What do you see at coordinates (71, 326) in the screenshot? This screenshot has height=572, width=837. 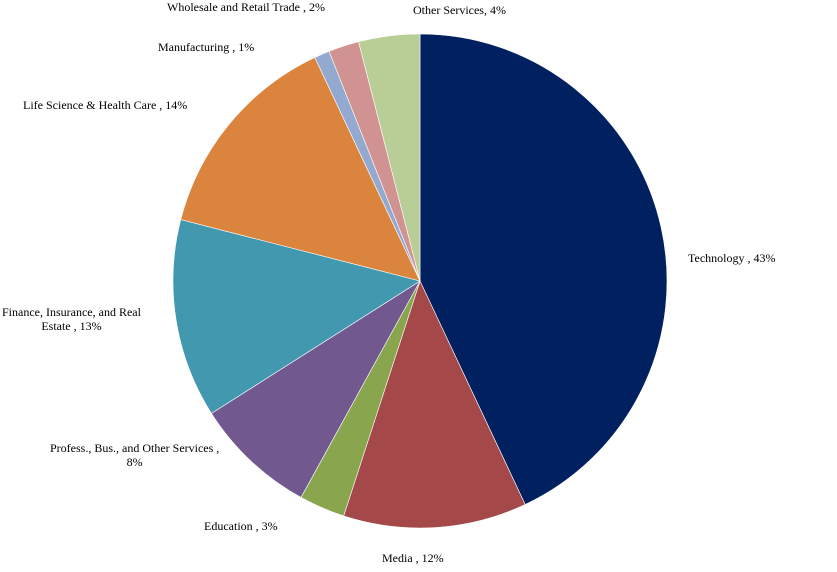 I see `label-line: Estate , 13%` at bounding box center [71, 326].